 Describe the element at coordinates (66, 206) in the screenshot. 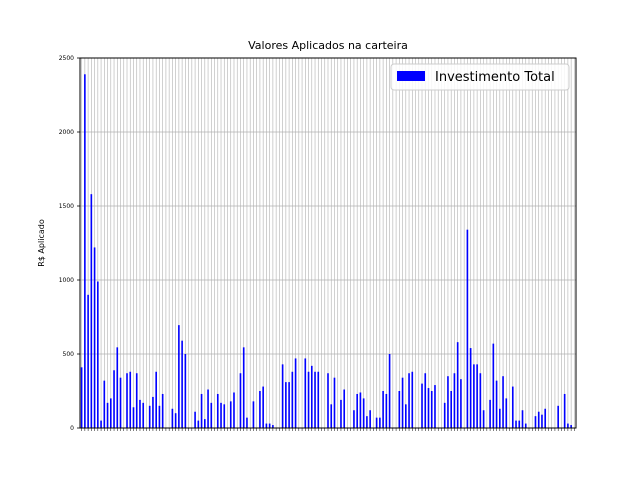

I see `y-tick-label: 1500` at that location.